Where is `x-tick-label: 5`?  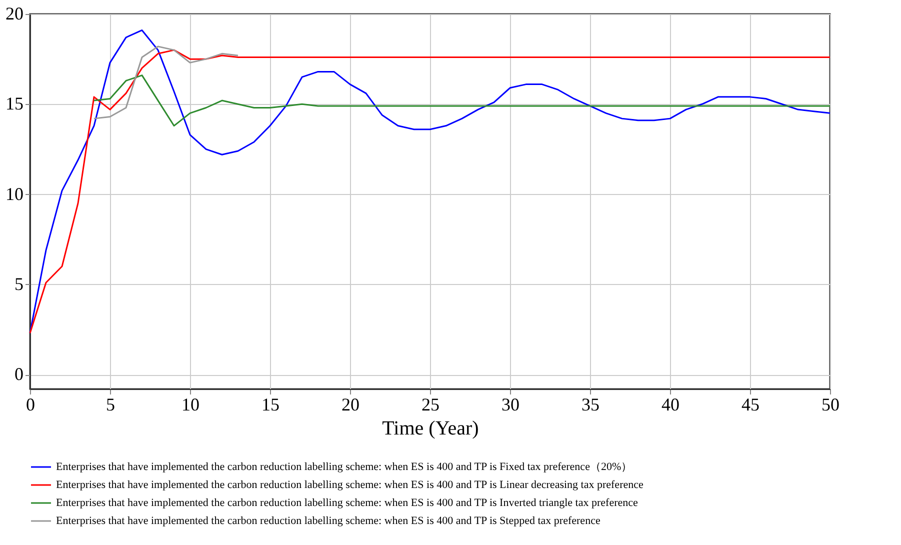
x-tick-label: 5 is located at coordinates (110, 404).